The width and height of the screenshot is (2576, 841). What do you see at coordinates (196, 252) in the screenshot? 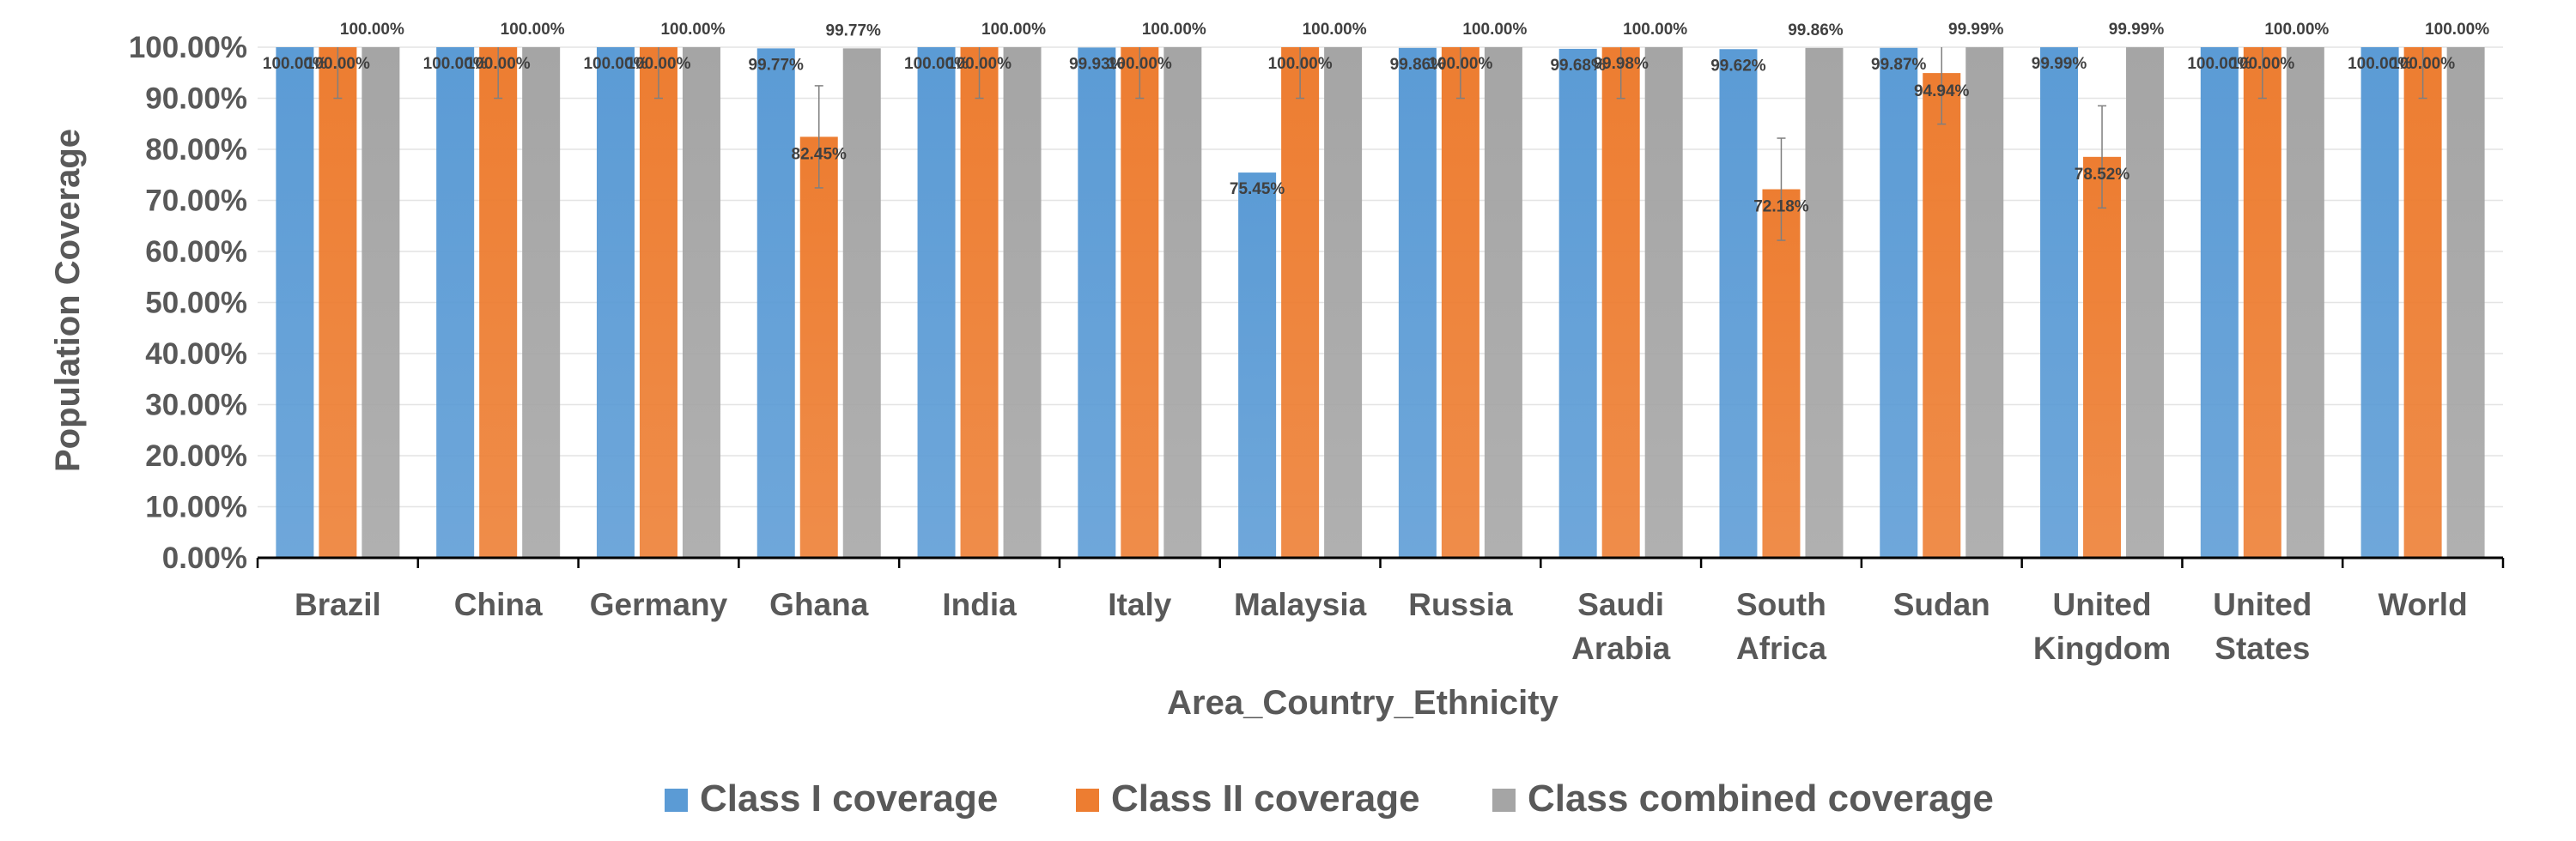
I see `y-tick-label: 60.00%` at bounding box center [196, 252].